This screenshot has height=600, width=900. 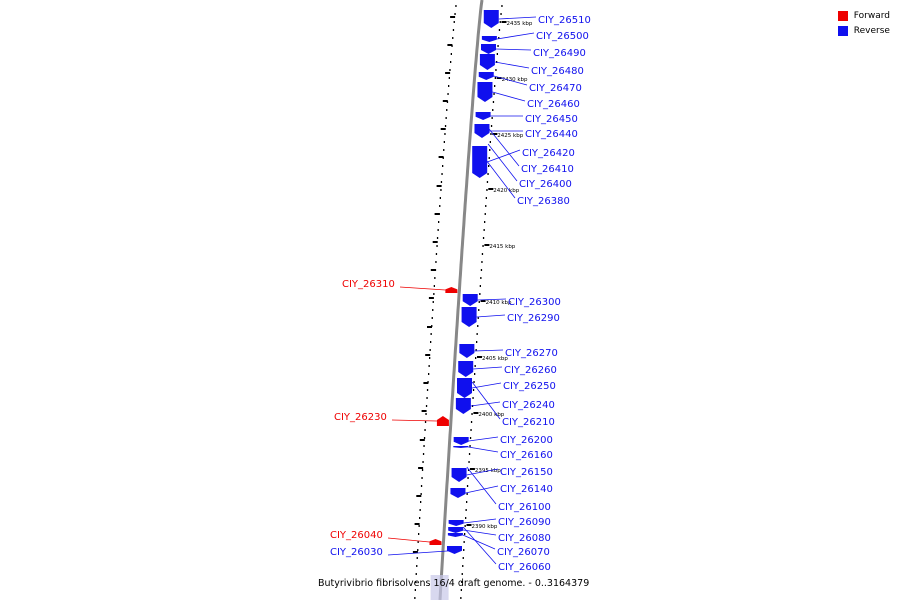 I want to click on gene-ciy_26480: CIY_26480, so click(x=531, y=65).